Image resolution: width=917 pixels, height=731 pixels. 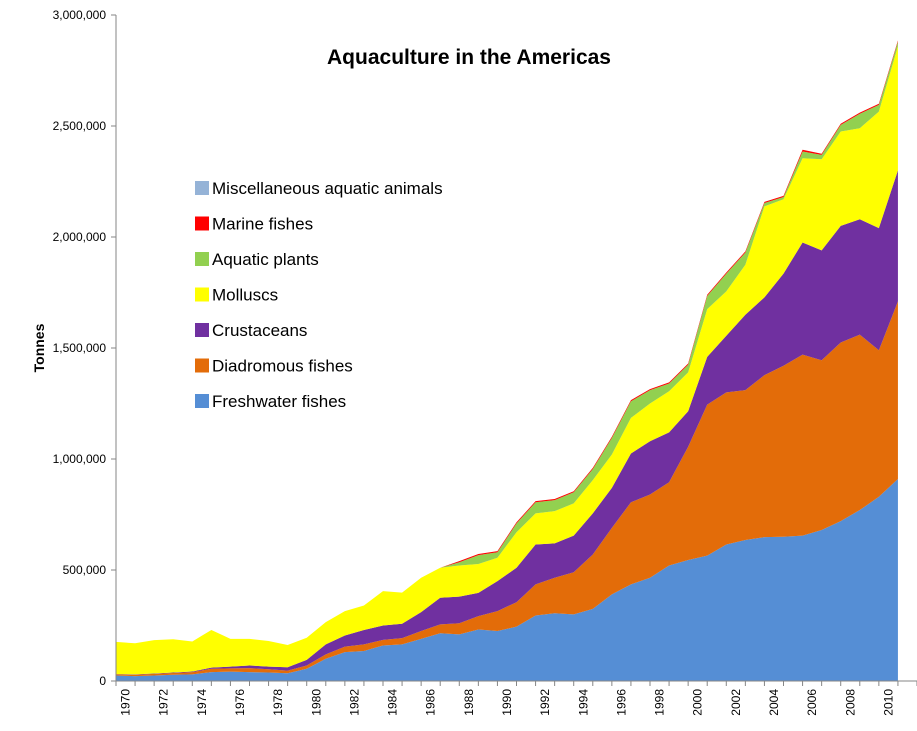 I want to click on legend-label: Molluscs, so click(x=245, y=295).